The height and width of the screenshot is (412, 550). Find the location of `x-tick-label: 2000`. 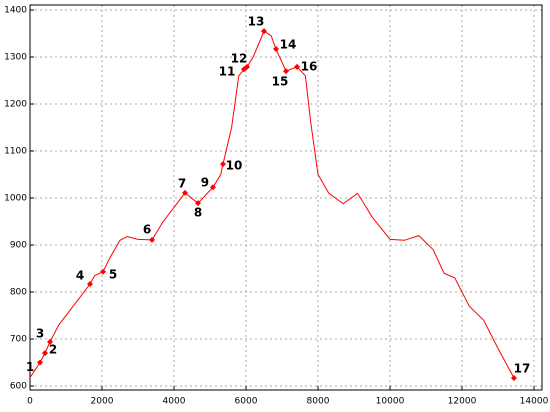

x-tick-label: 2000 is located at coordinates (102, 402).